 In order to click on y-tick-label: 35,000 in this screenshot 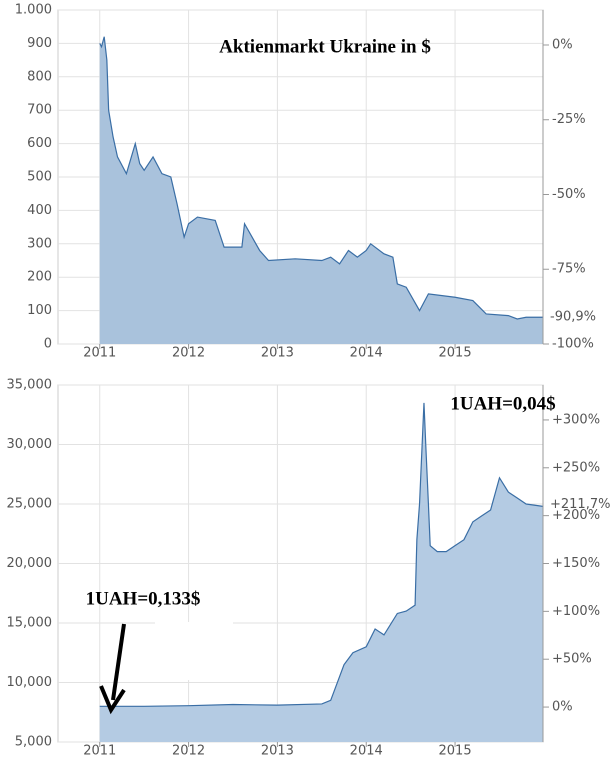, I will do `click(30, 385)`.